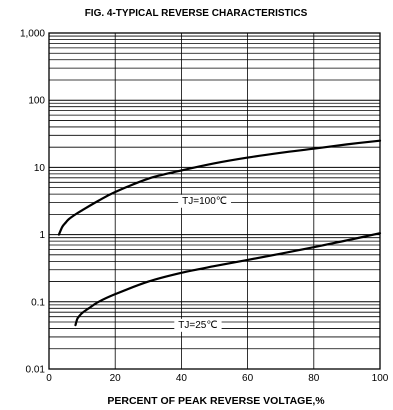  Describe the element at coordinates (116, 378) in the screenshot. I see `x-tick-label: 20` at that location.